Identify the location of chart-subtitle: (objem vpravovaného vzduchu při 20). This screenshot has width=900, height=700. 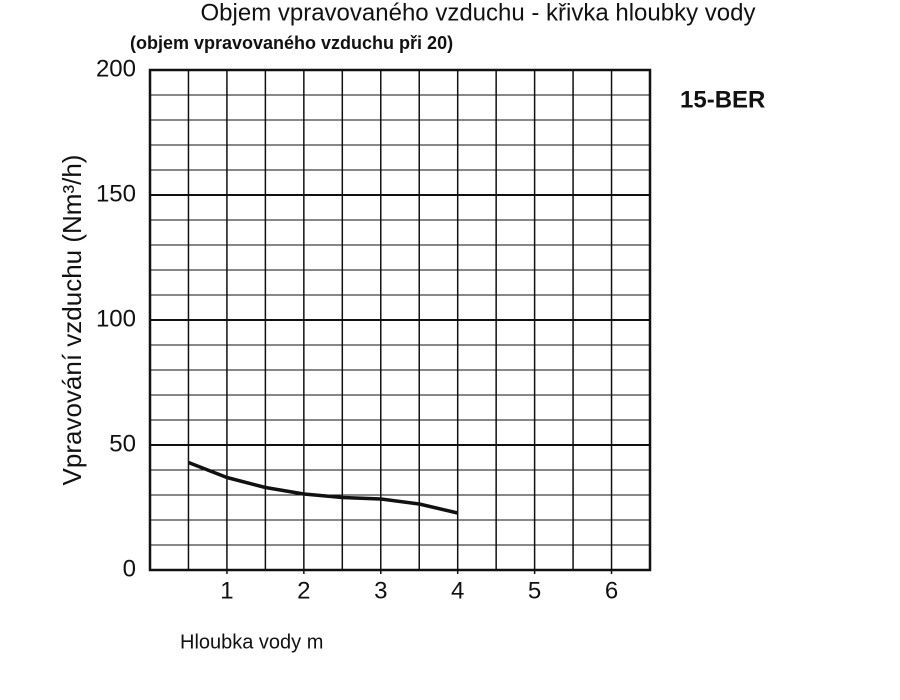
(291, 43).